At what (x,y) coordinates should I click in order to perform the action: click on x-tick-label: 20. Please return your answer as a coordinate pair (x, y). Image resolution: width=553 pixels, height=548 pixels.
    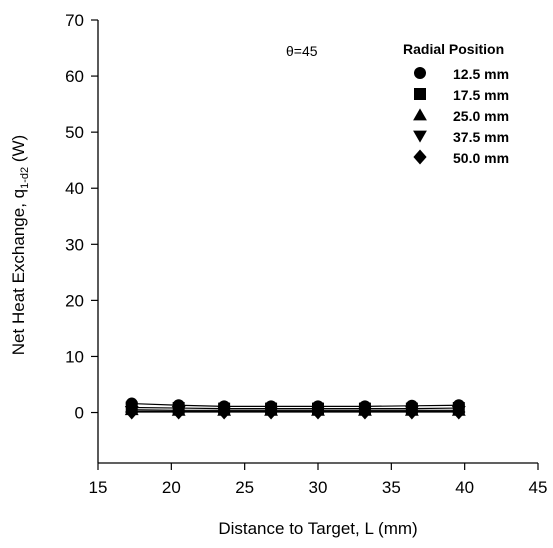
    Looking at the image, I should click on (171, 487).